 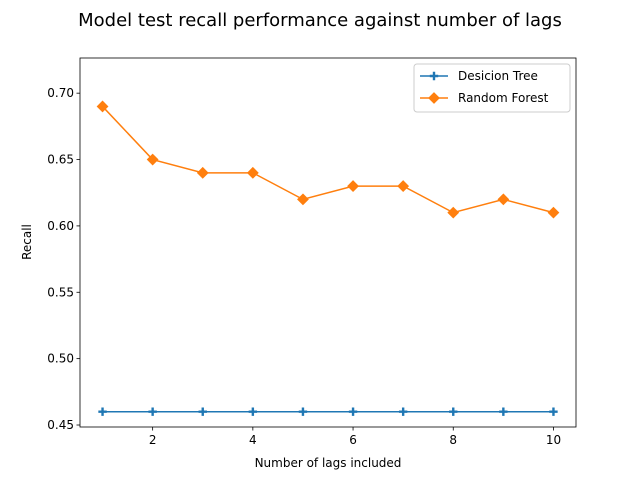 What do you see at coordinates (60, 292) in the screenshot?
I see `y-tick-label: 0.55` at bounding box center [60, 292].